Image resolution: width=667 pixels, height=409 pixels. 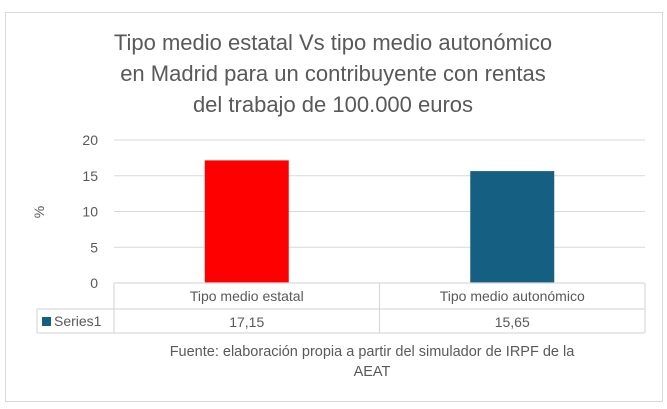 I want to click on chart-title-line-3: del trabajo de 100.000 euros, so click(x=333, y=104).